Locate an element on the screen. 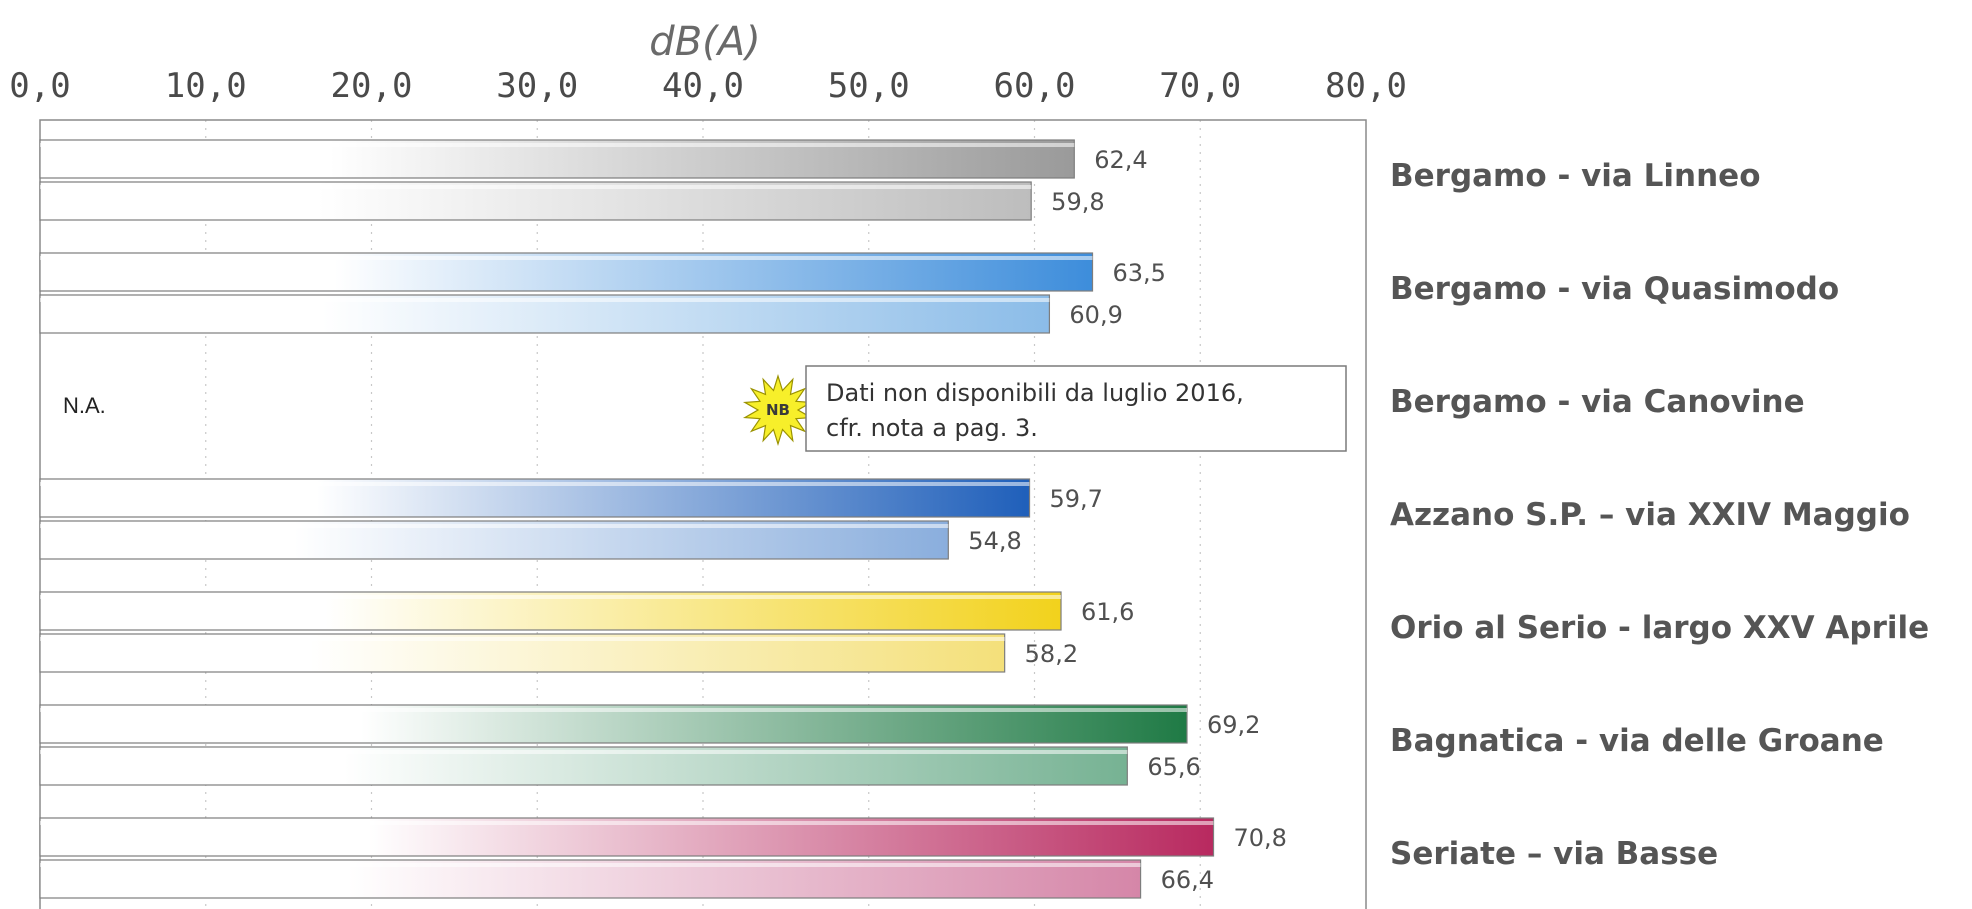  value-label: 65,6 is located at coordinates (1173, 767).